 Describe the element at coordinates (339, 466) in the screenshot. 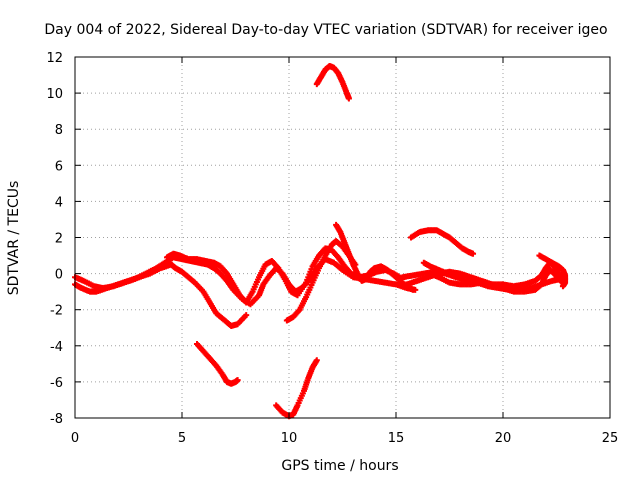

I see `x-axis-label: GPS time / hours` at that location.